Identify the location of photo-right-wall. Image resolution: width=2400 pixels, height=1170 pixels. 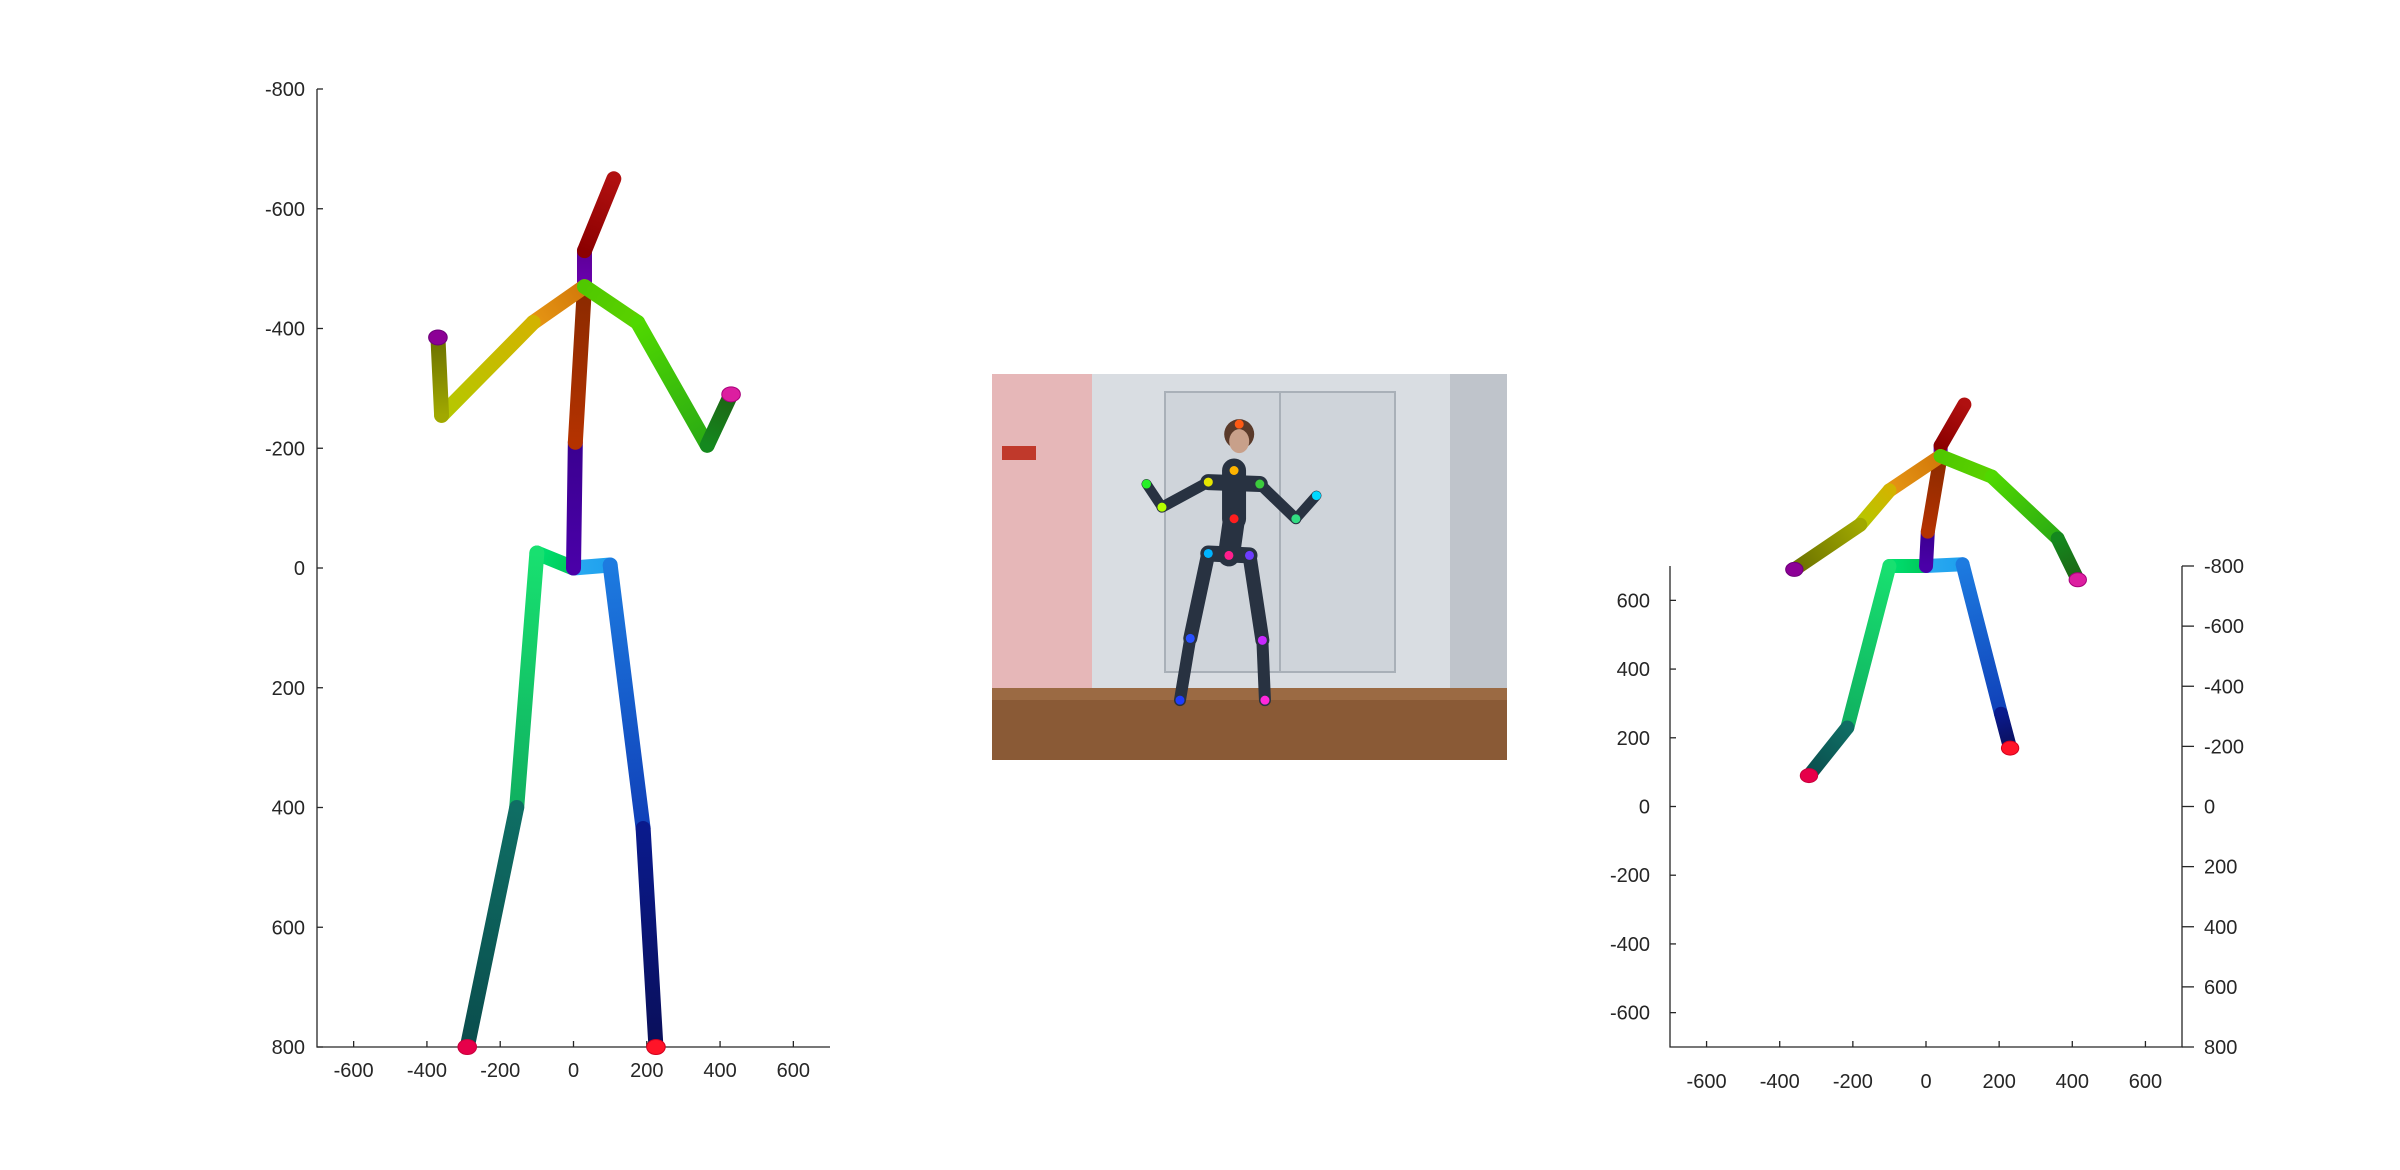
(1478, 531).